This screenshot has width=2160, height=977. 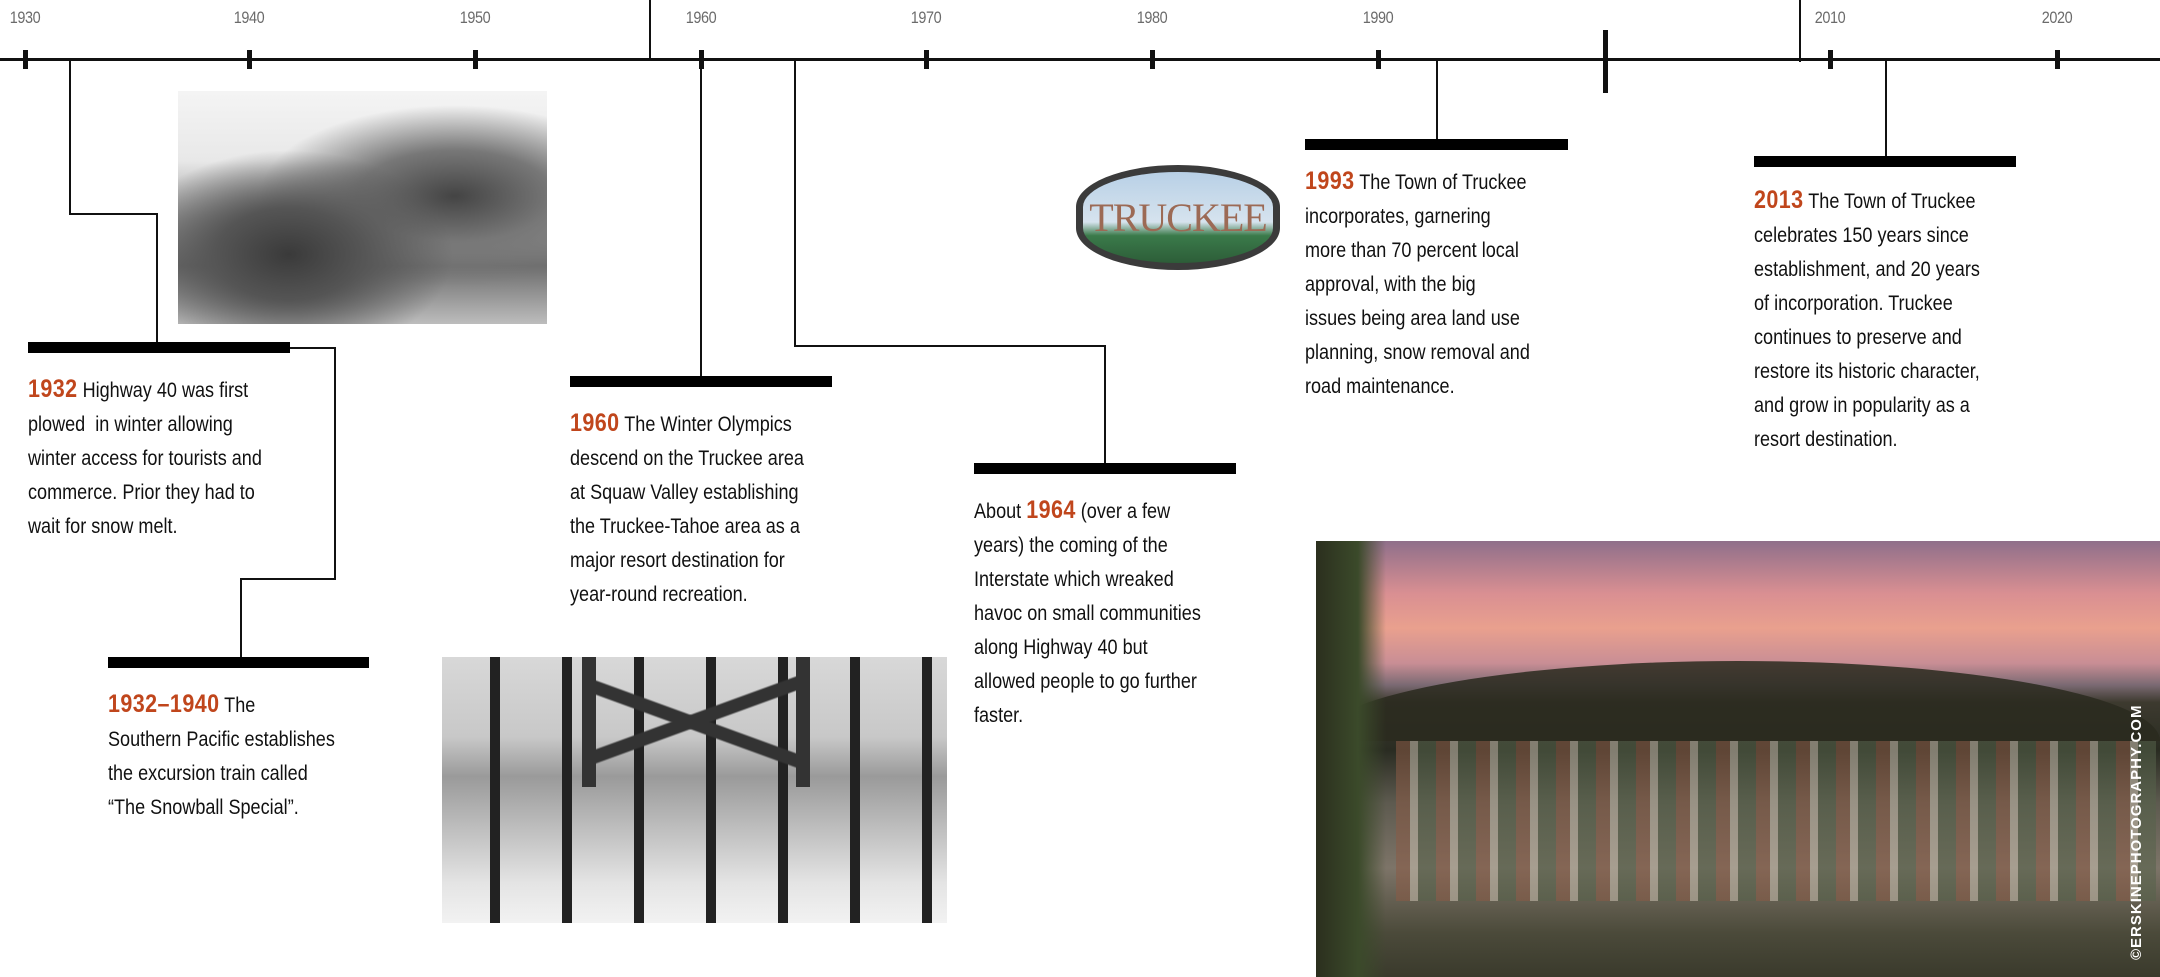 I want to click on event-line: Southern Pacific establishes, so click(x=221, y=739).